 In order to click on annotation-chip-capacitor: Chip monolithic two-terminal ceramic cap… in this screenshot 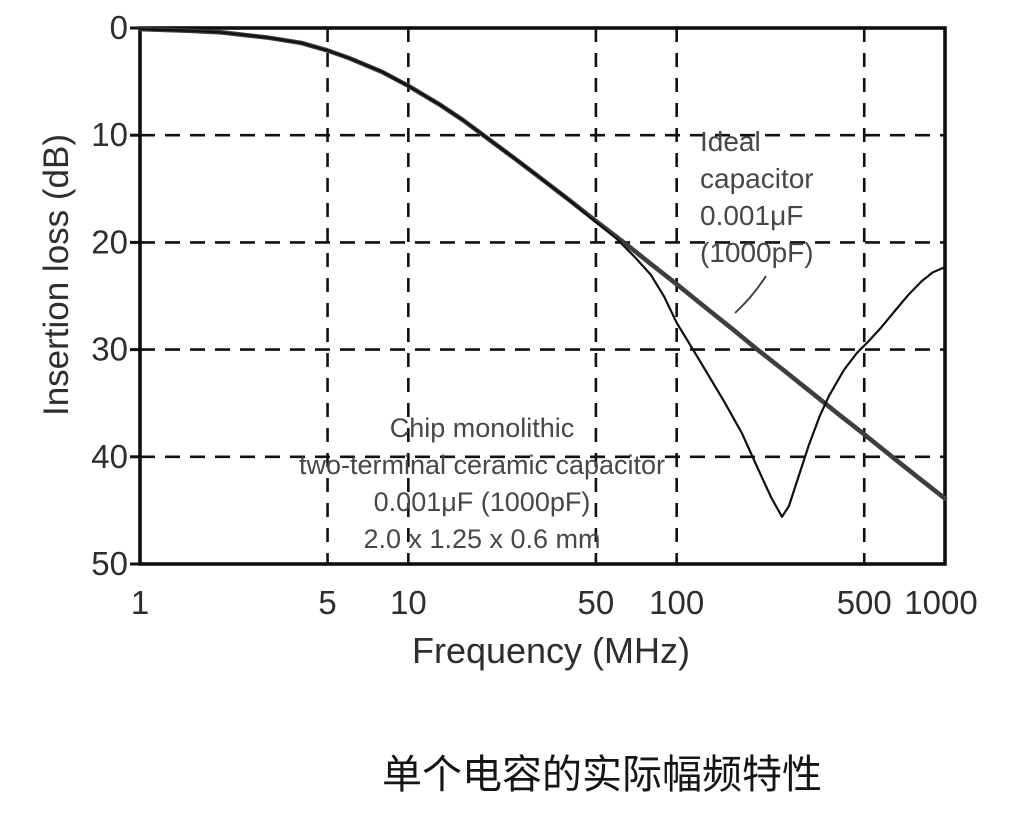, I will do `click(482, 483)`.